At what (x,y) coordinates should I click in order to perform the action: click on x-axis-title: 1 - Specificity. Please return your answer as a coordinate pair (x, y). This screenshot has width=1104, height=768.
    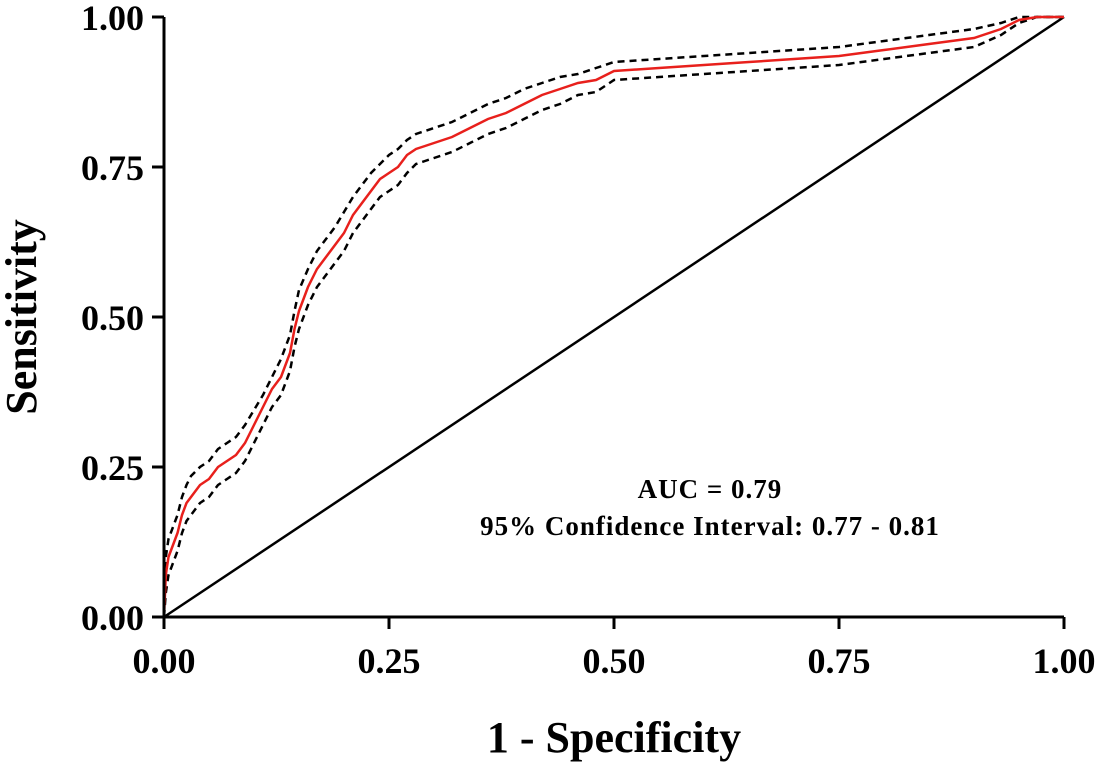
    Looking at the image, I should click on (614, 737).